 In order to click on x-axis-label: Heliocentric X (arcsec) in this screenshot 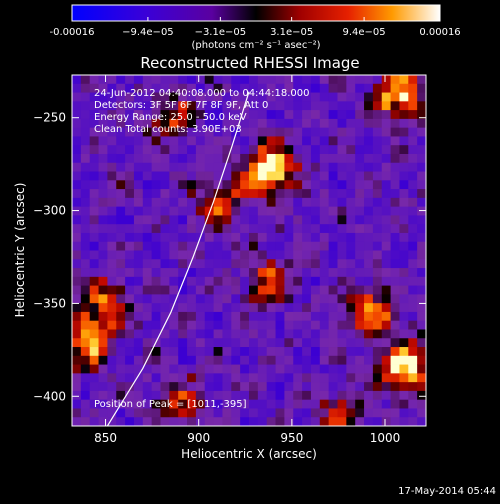, I will do `click(249, 454)`.